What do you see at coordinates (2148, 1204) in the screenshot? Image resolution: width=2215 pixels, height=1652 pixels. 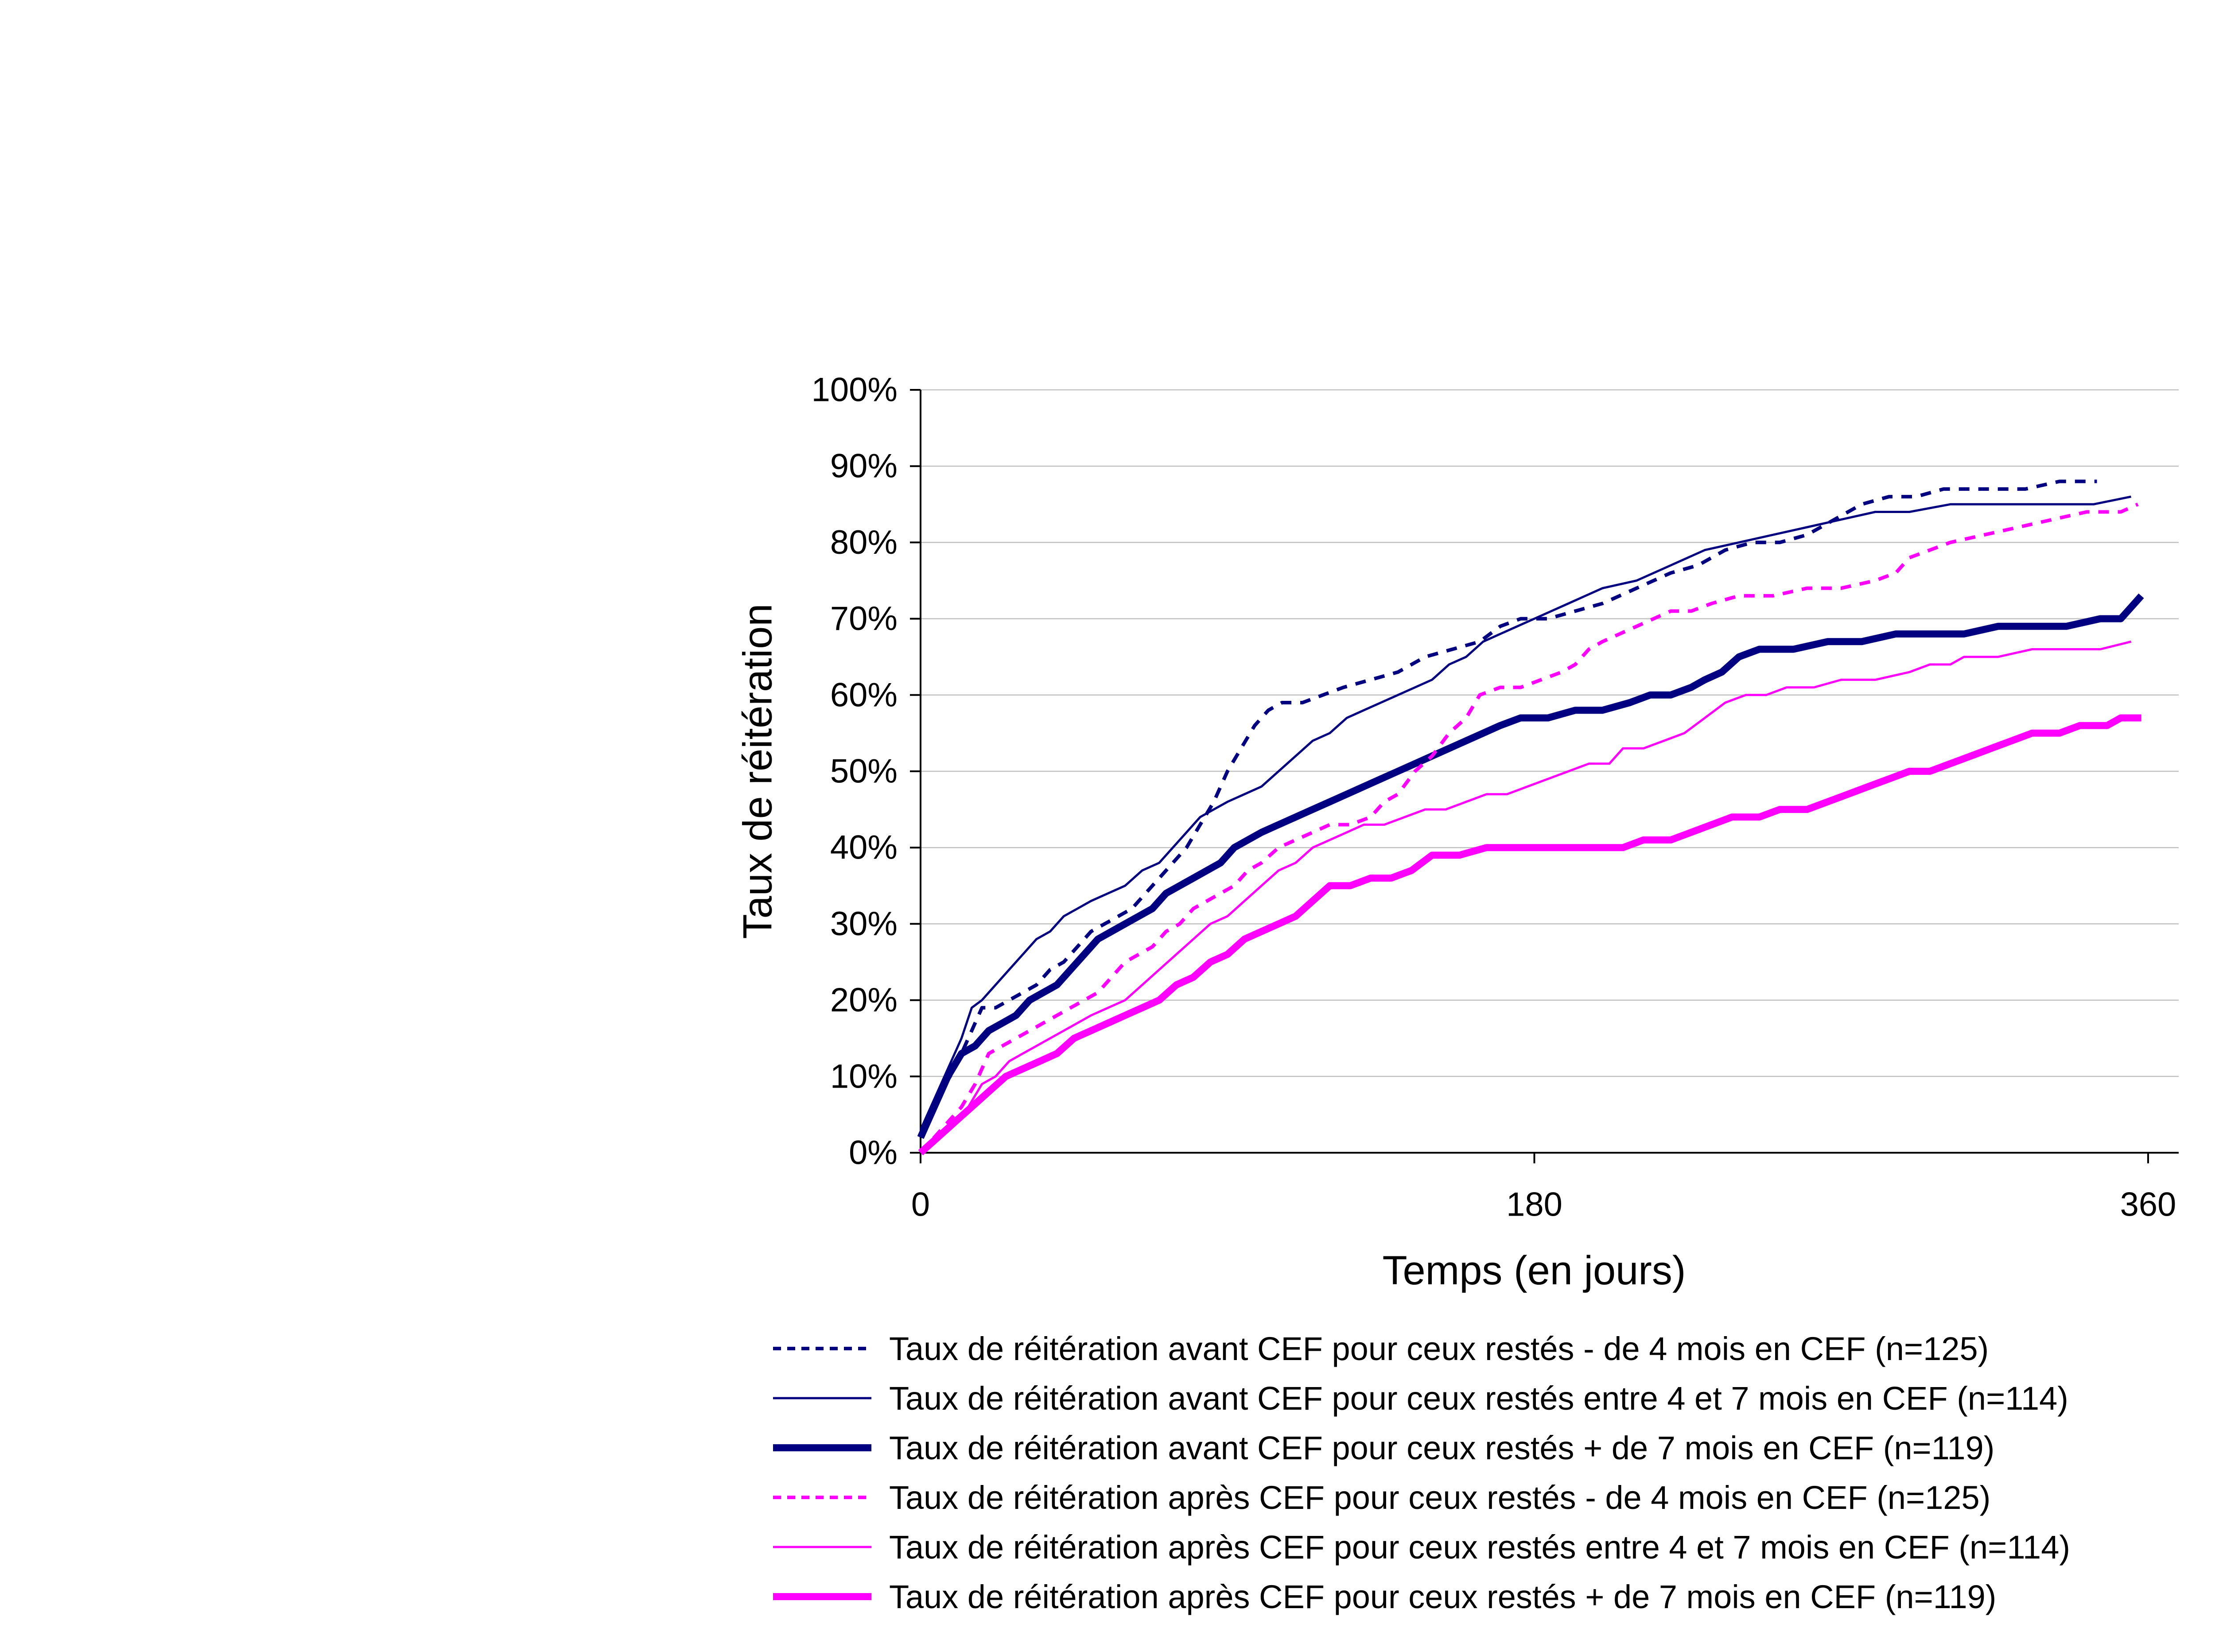 I see `x-tick-label: 360` at bounding box center [2148, 1204].